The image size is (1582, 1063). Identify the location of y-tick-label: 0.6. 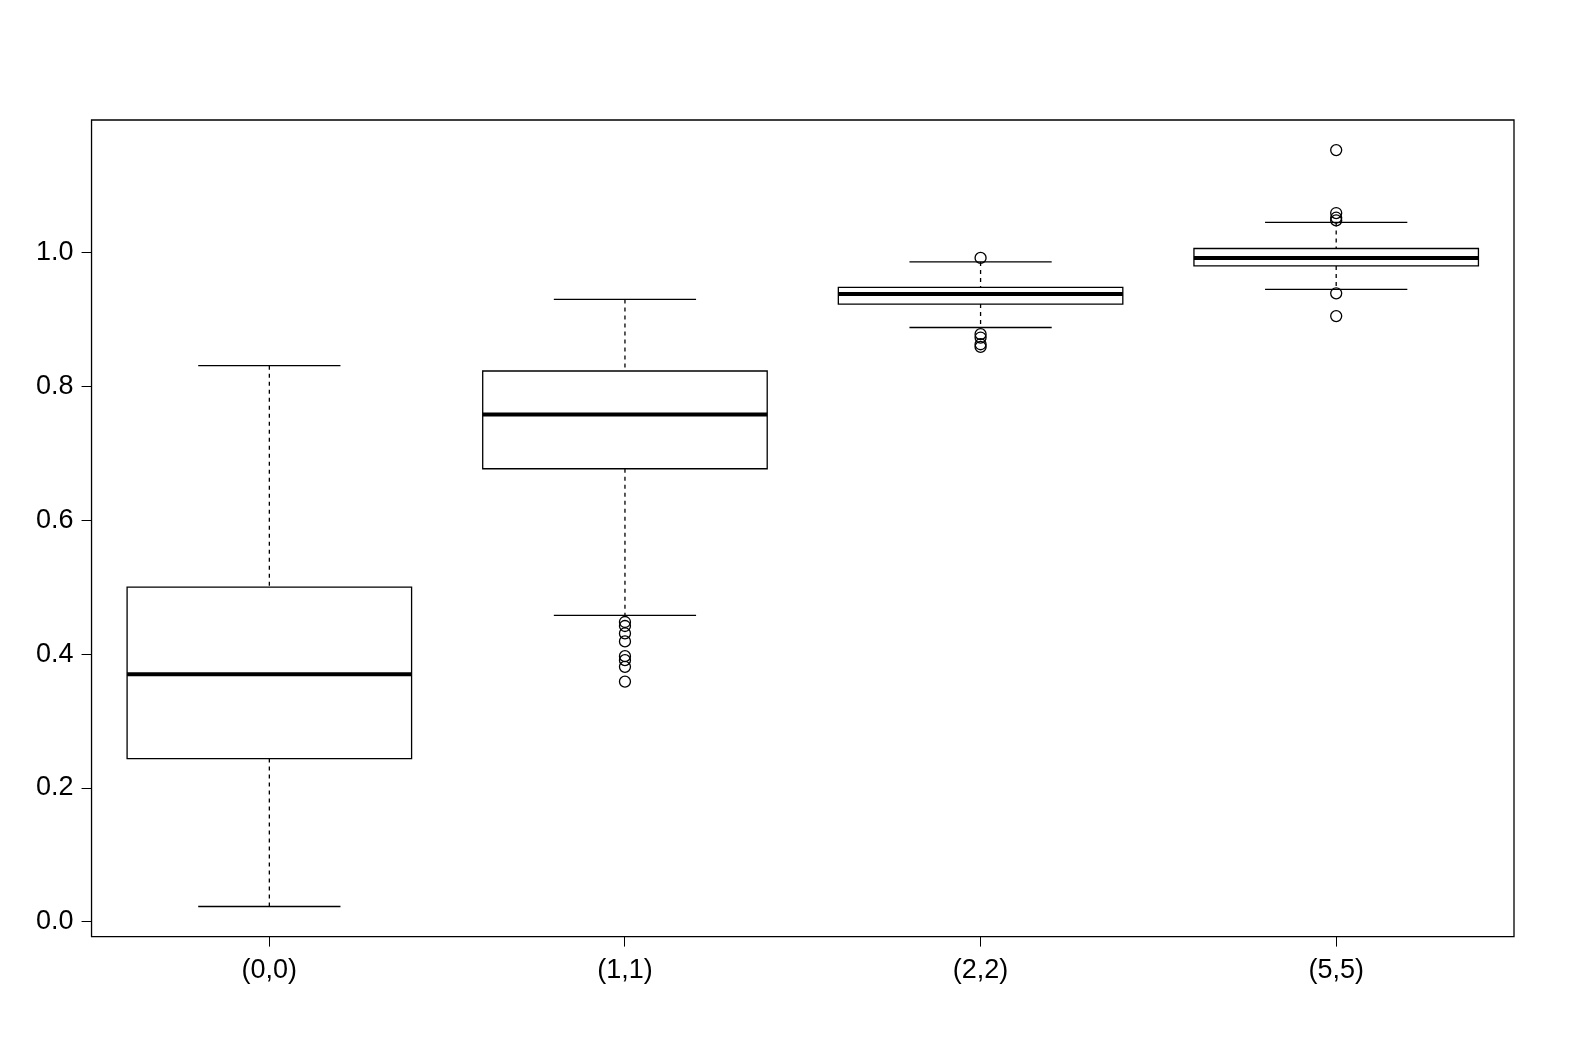
(54, 518).